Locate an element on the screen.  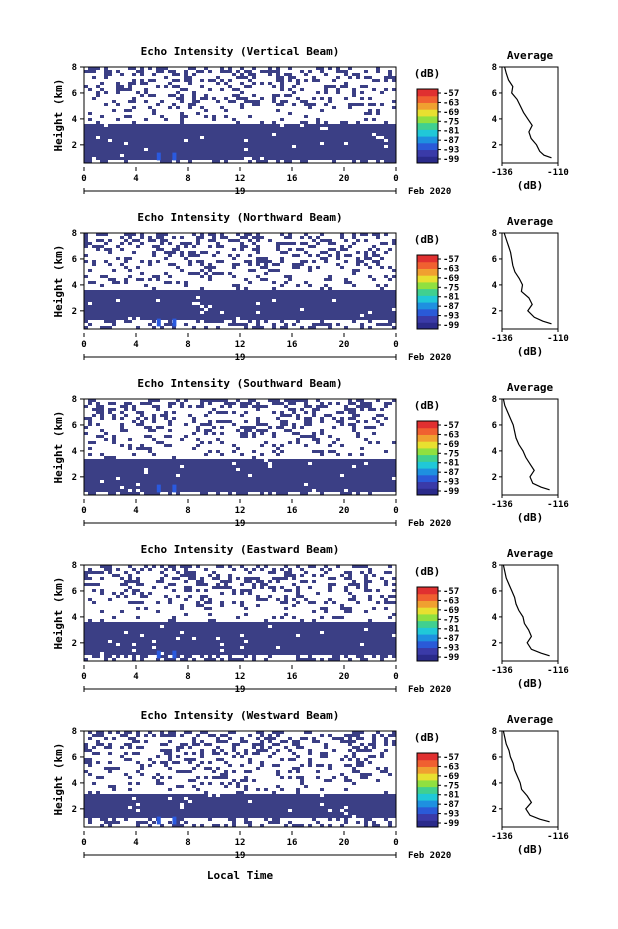
y-tick-label: 8 is located at coordinates (74, 234).